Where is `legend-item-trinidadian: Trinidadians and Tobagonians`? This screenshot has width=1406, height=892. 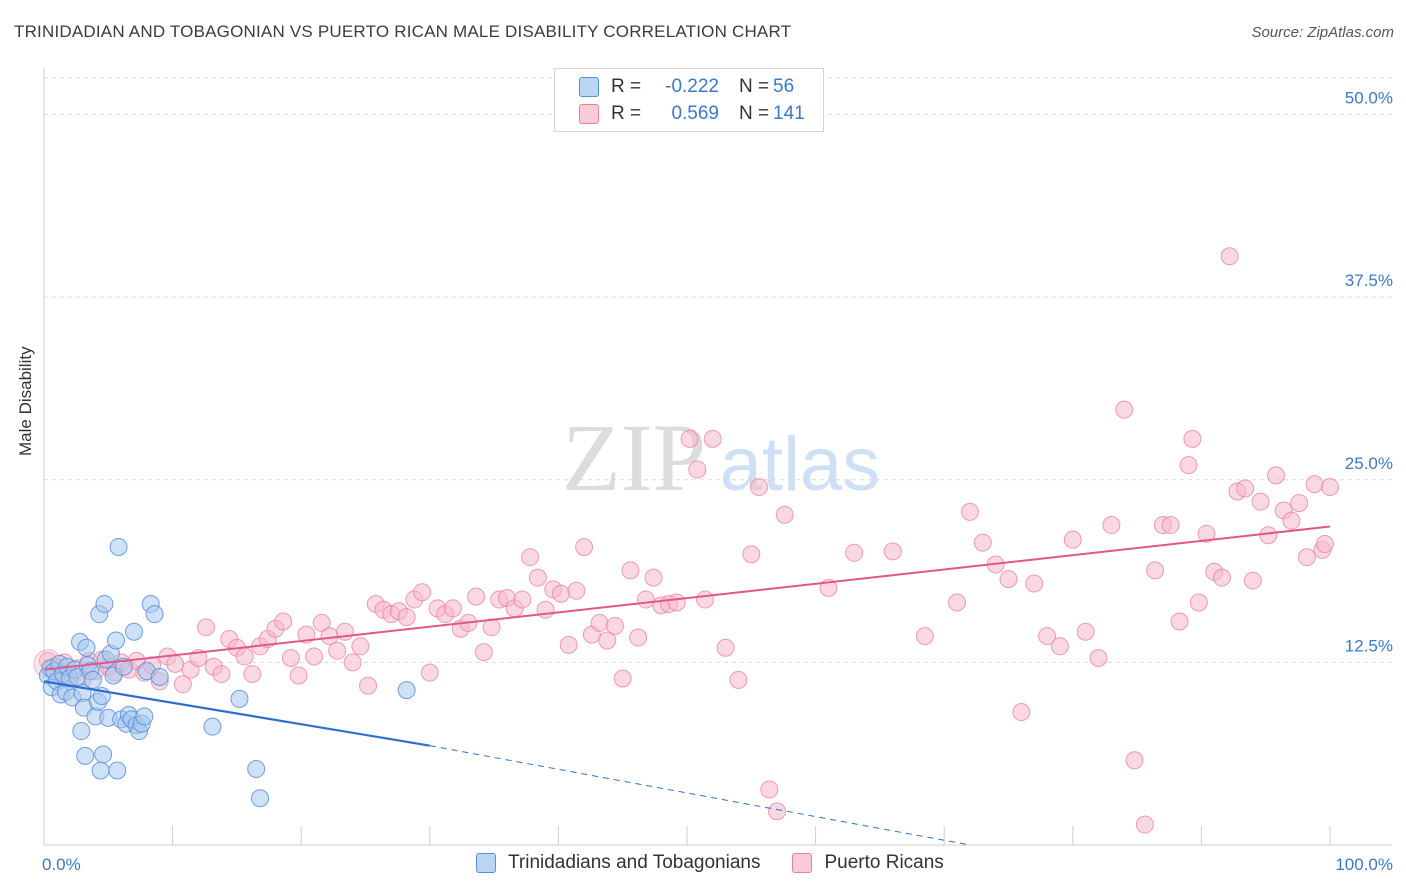 legend-item-trinidadian: Trinidadians and Tobagonians is located at coordinates (618, 863).